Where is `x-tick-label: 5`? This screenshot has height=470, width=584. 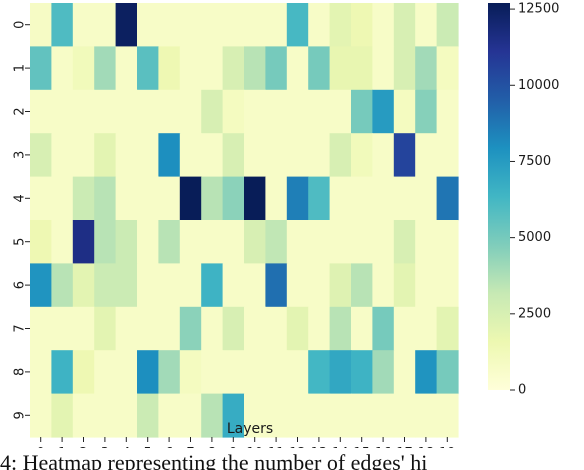 x-tick-label: 5 is located at coordinates (148, 447).